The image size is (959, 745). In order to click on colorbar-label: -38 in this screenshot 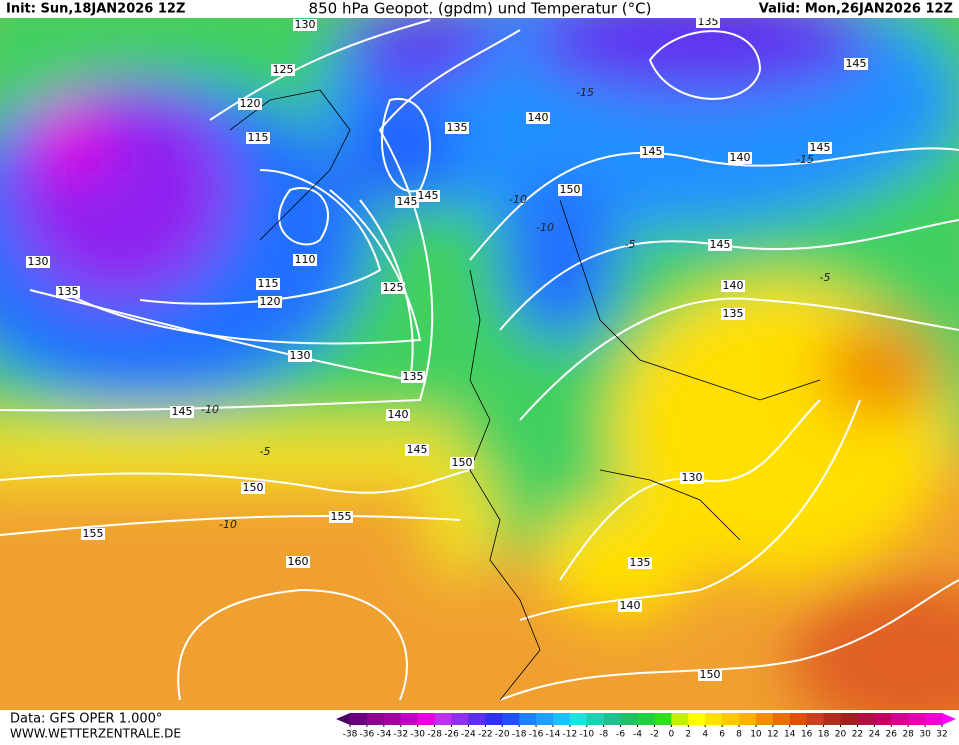, I will do `click(350, 735)`.